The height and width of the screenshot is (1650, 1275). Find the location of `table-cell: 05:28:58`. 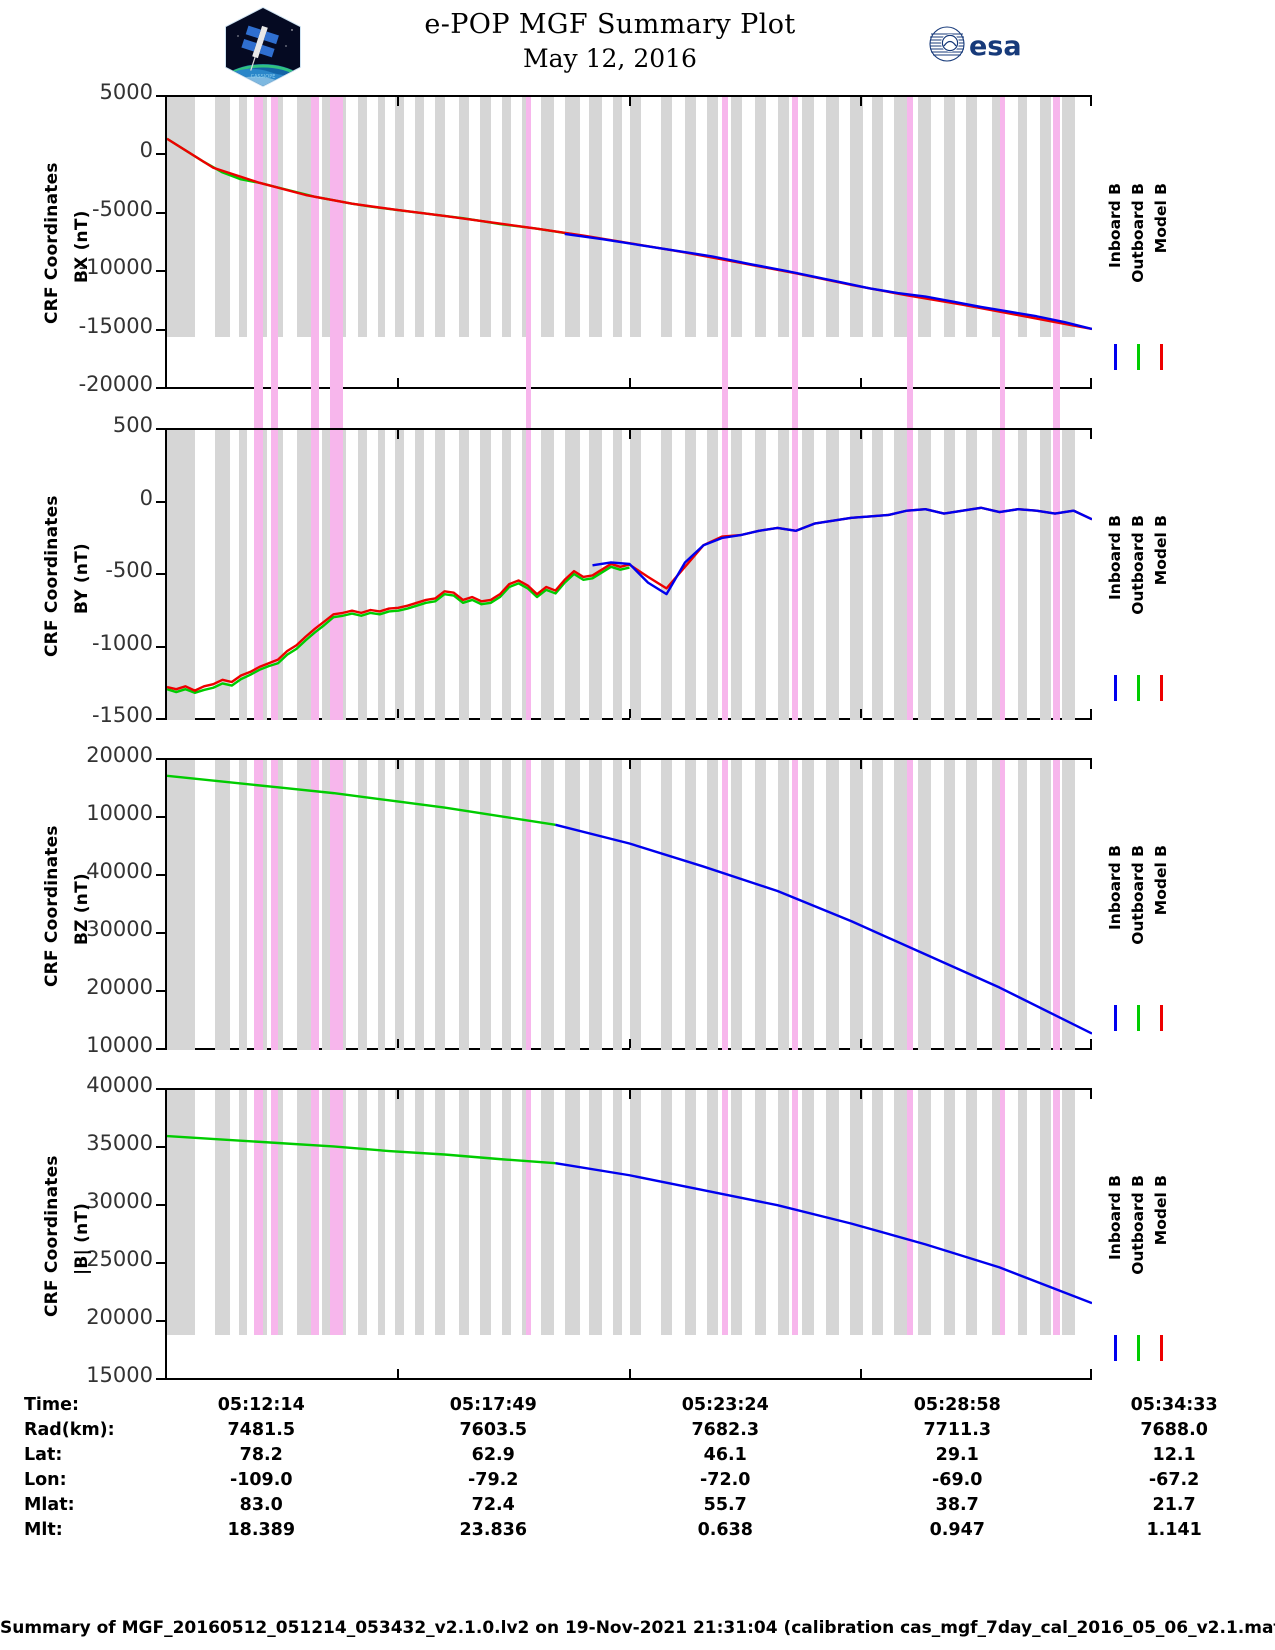

table-cell: 05:28:58 is located at coordinates (957, 1404).